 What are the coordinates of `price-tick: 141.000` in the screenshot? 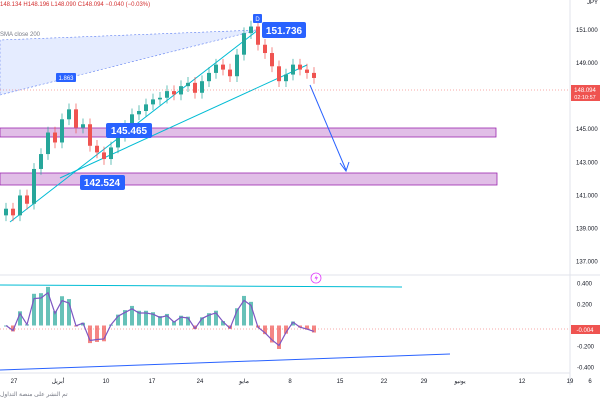 It's located at (587, 196).